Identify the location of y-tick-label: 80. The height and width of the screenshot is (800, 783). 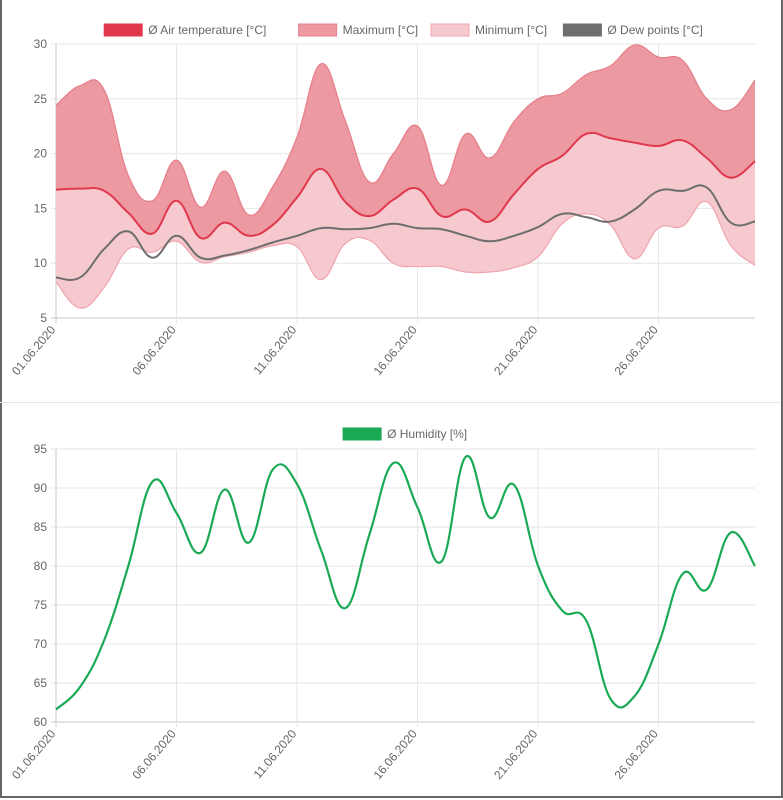
(41, 566).